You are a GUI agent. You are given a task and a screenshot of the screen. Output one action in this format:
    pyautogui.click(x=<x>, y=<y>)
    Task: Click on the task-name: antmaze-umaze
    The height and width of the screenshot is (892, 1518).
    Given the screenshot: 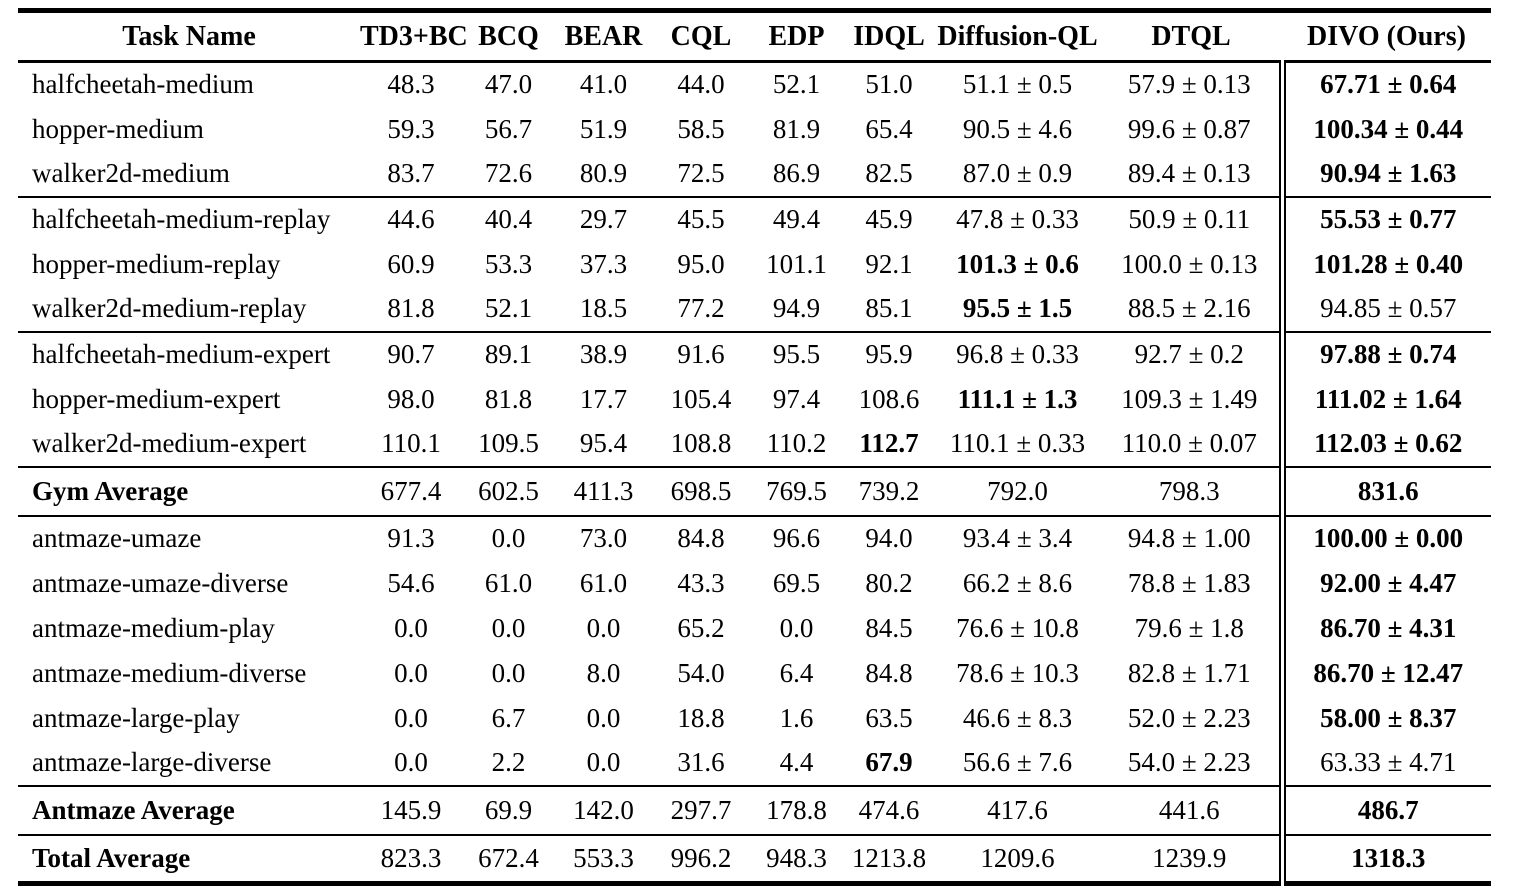 What is the action you would take?
    pyautogui.click(x=117, y=538)
    